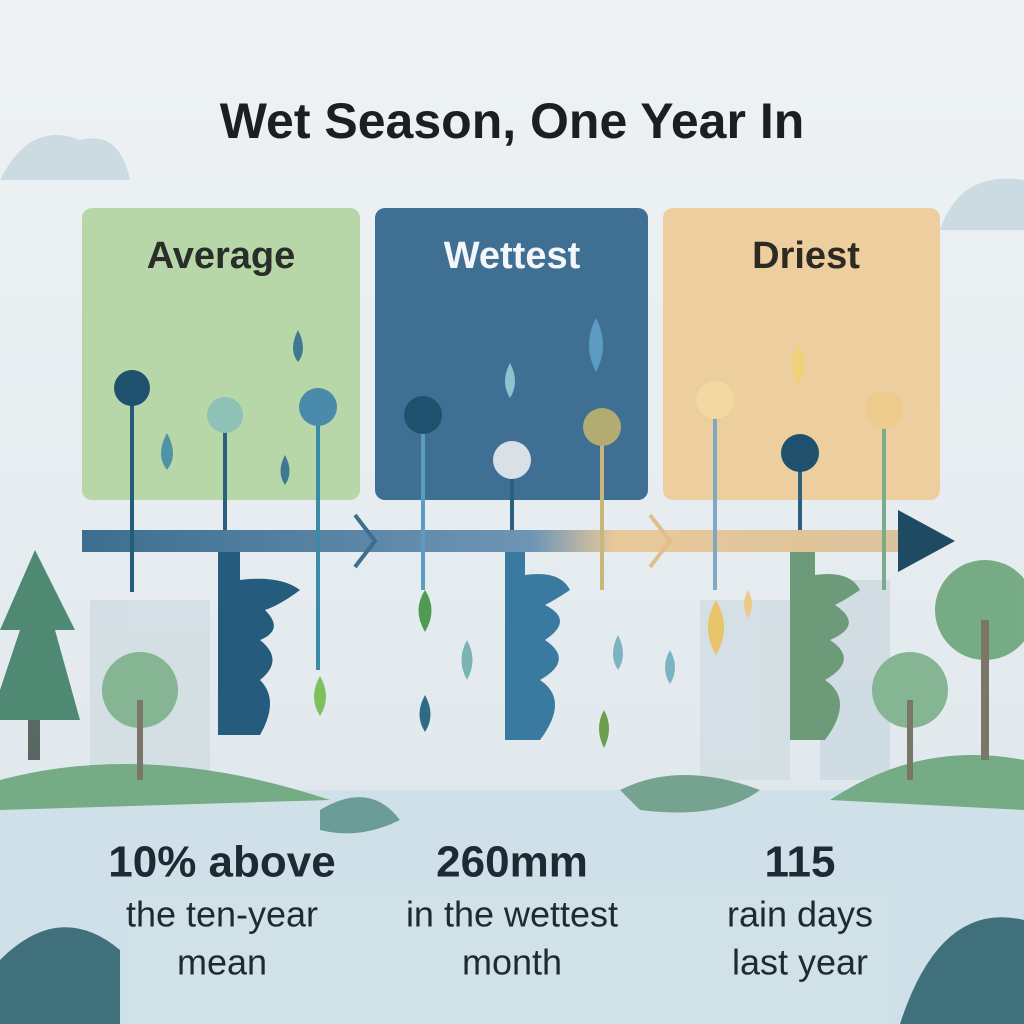 The image size is (1024, 1024). What do you see at coordinates (512, 862) in the screenshot?
I see `stat-line: 260mm` at bounding box center [512, 862].